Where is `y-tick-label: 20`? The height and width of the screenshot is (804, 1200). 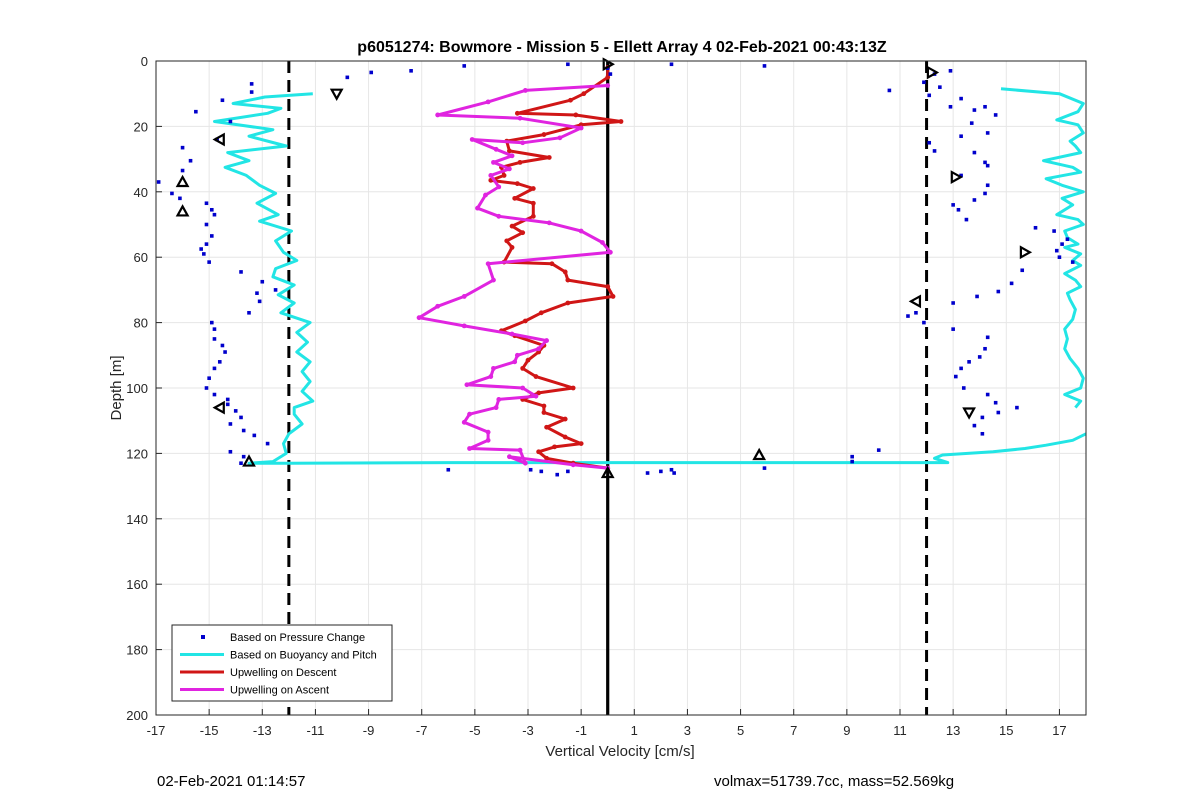
y-tick-label: 20 is located at coordinates (141, 126).